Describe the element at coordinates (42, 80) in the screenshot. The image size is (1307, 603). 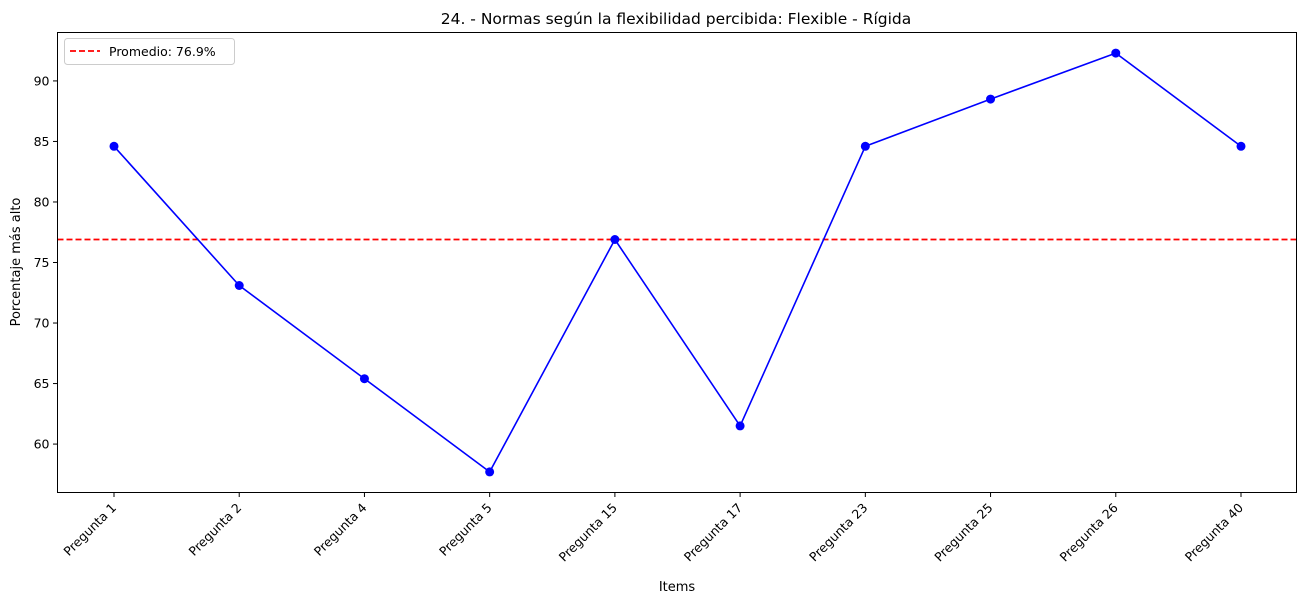
I see `y-tick-label: 90` at that location.